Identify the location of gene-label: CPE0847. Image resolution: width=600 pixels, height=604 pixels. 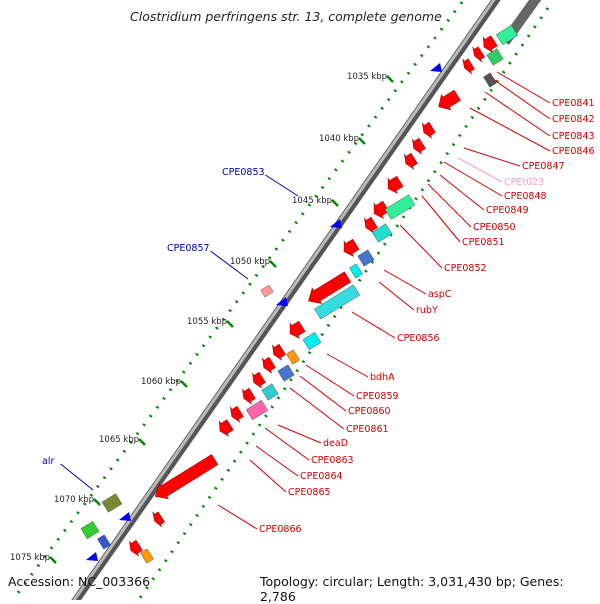
(543, 166).